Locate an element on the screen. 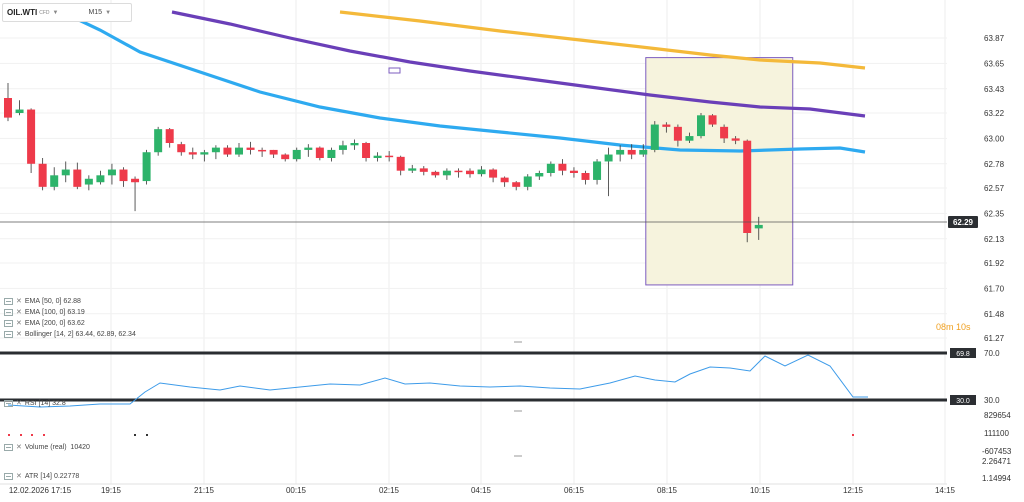 Image resolution: width=1024 pixels, height=502 pixels. ema100-line is located at coordinates (518, 64).